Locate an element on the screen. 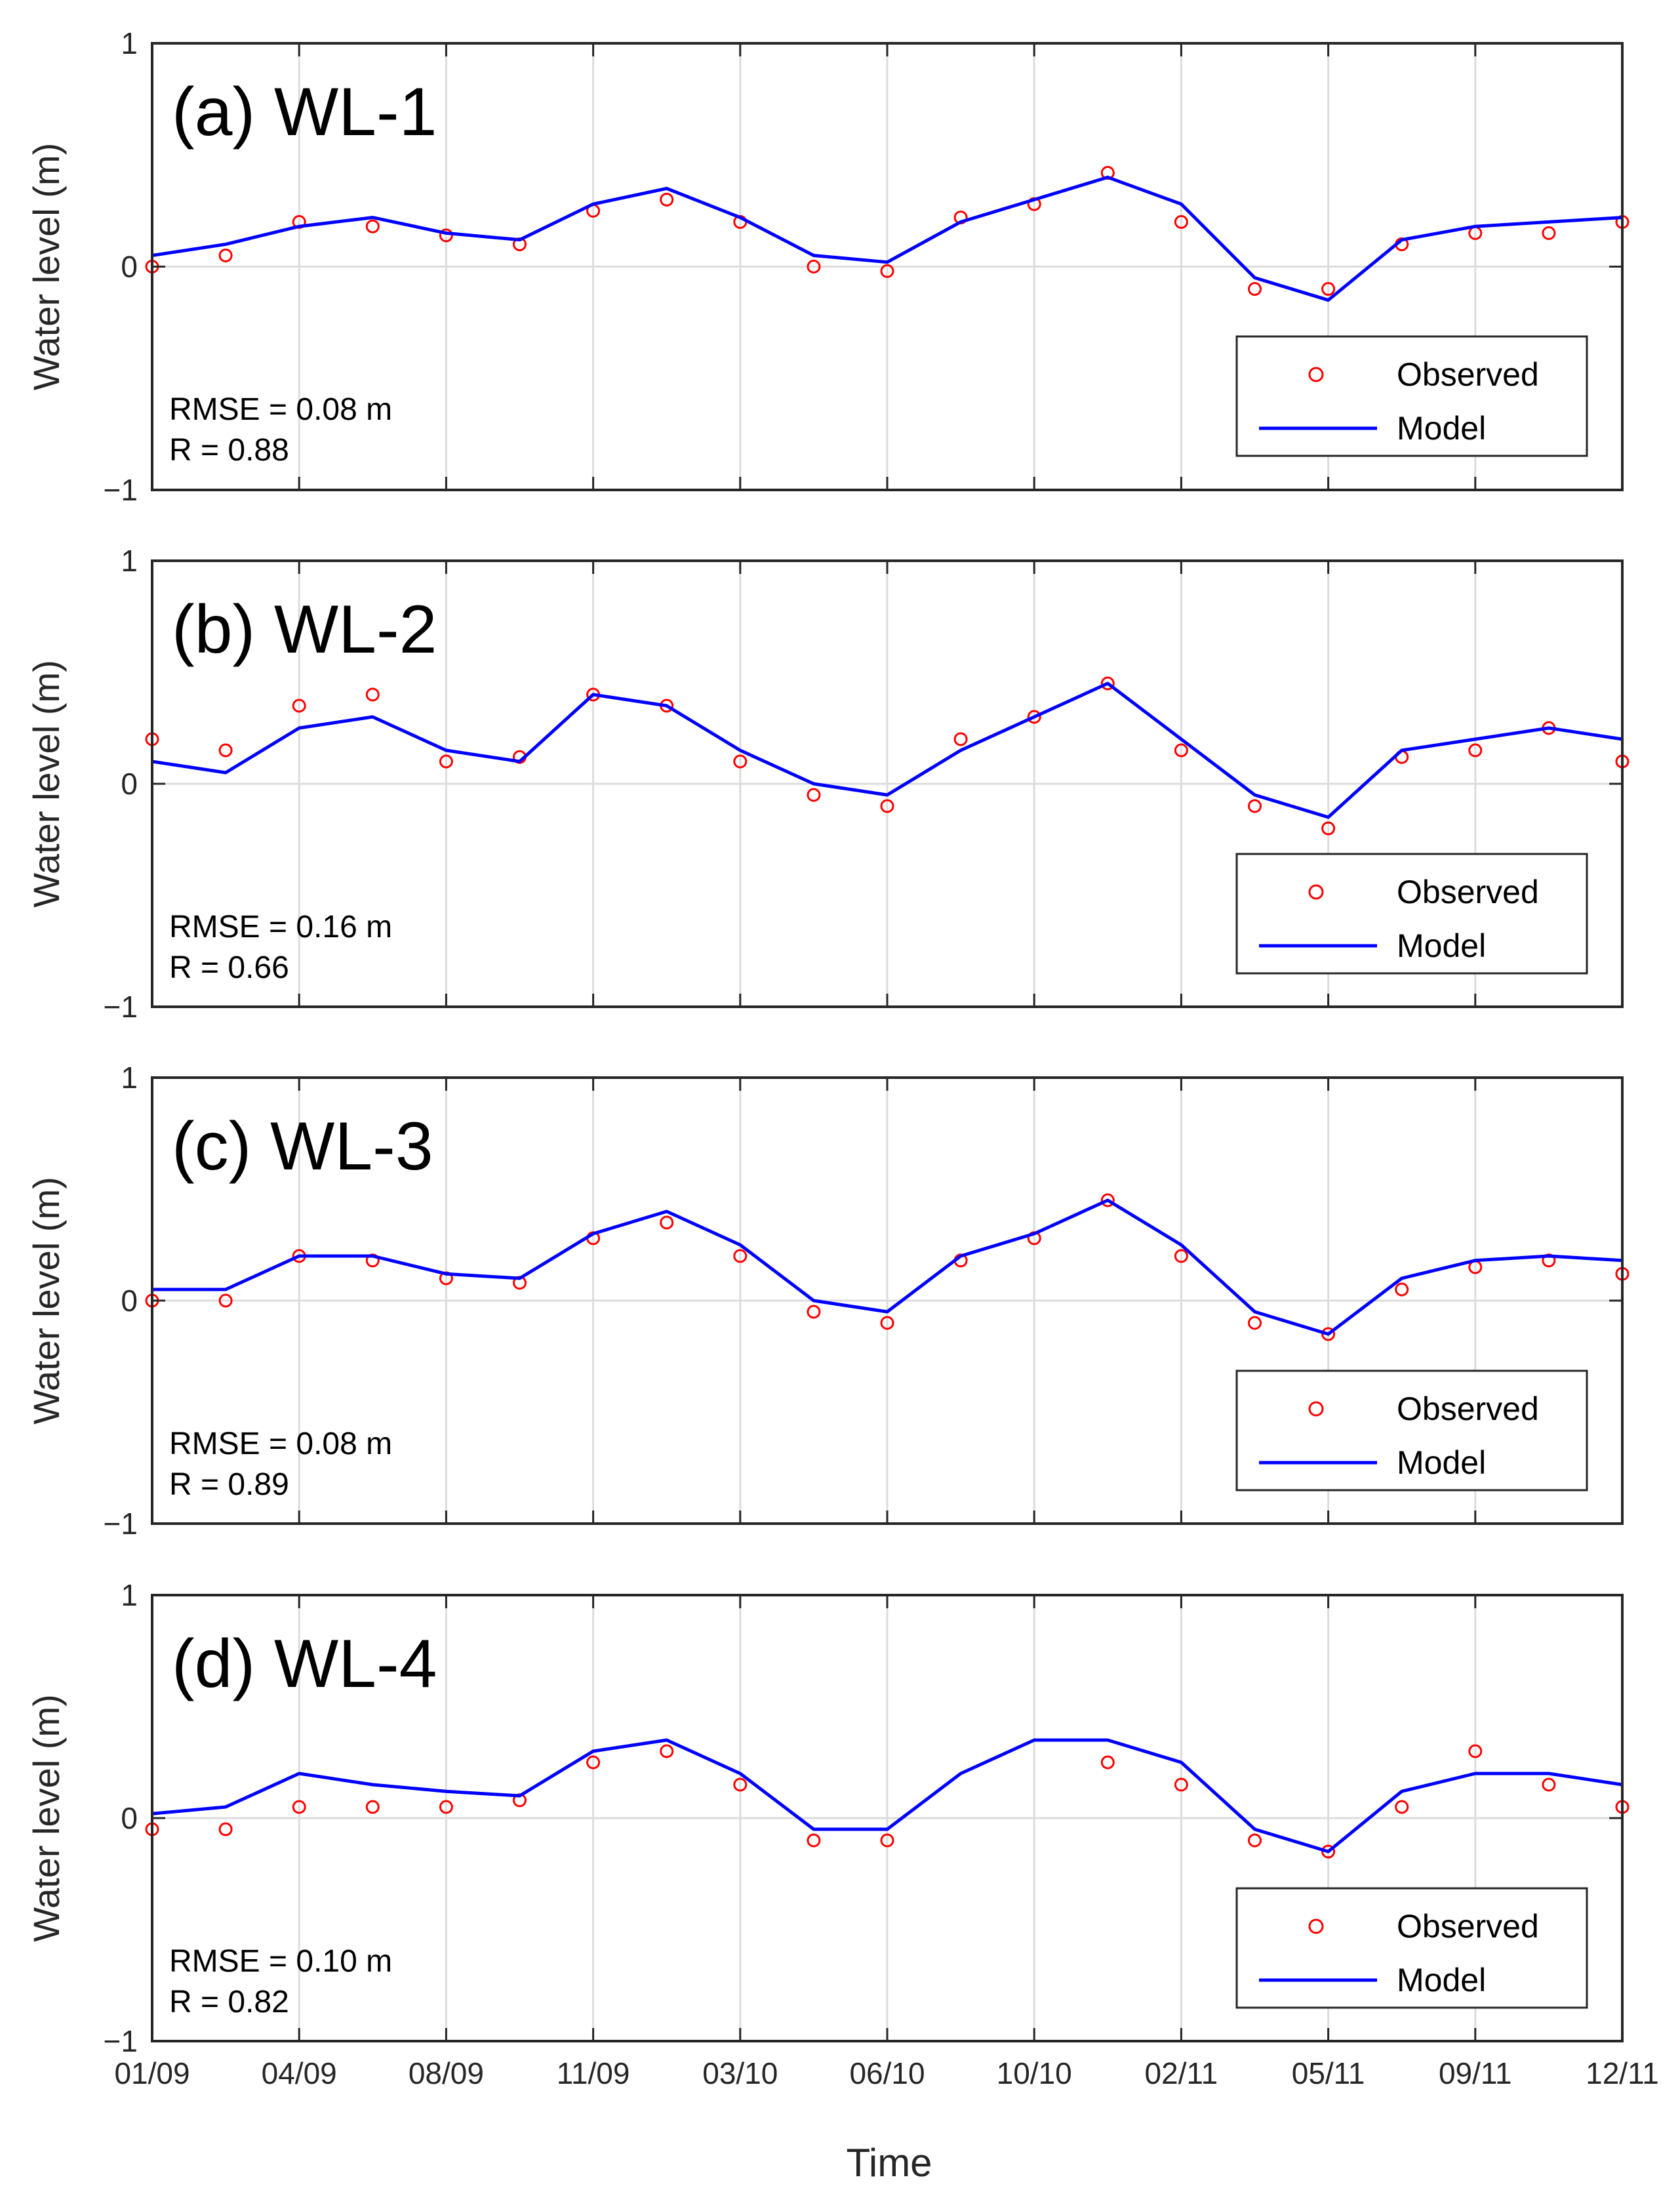  x-axis-label: Time is located at coordinates (889, 2163).